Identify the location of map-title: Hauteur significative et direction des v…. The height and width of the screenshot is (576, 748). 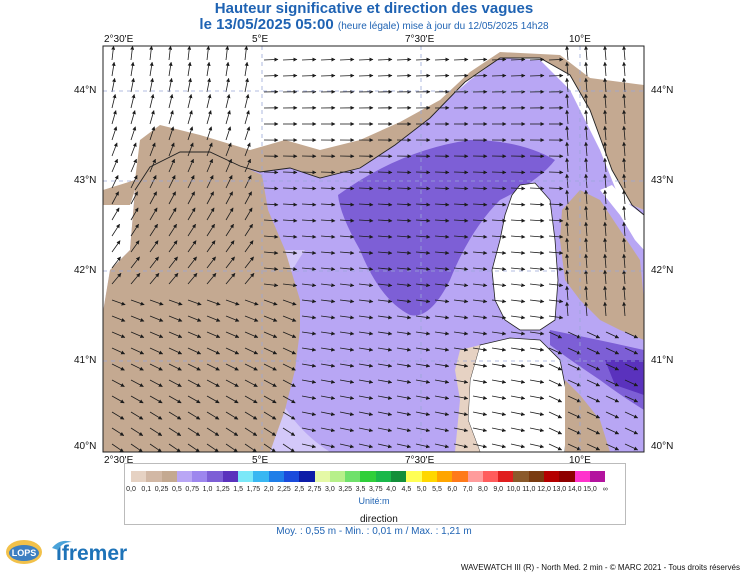
(374, 8).